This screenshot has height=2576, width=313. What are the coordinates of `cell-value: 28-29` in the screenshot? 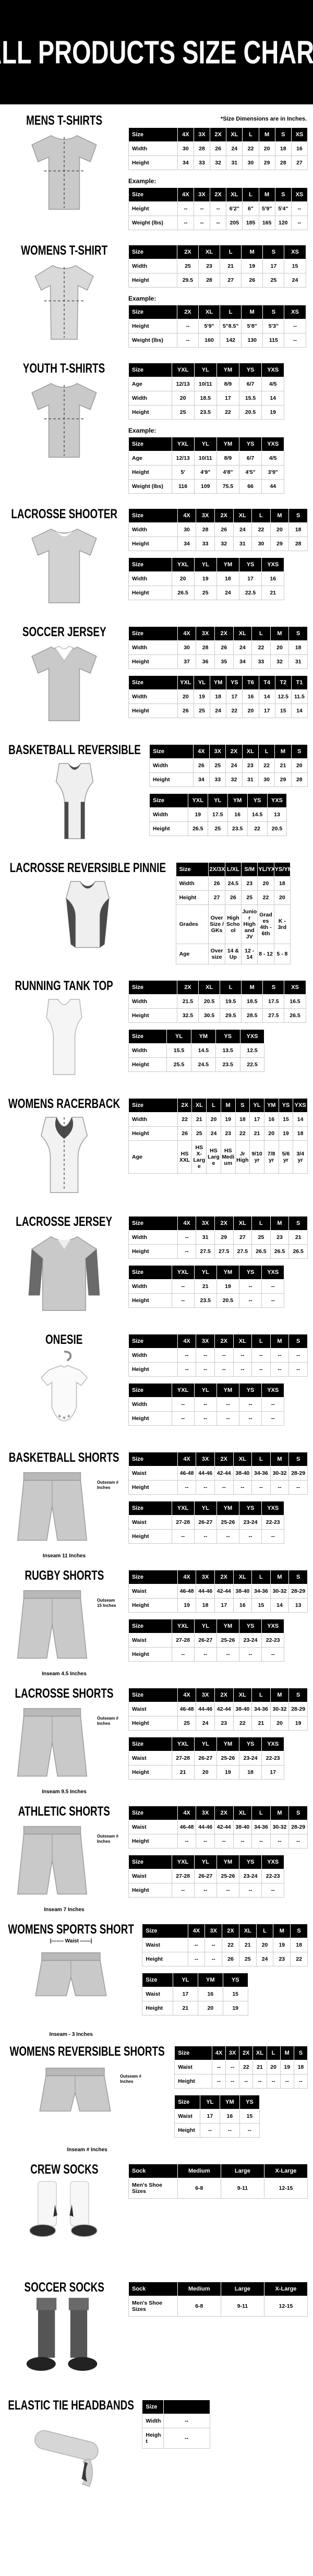 It's located at (298, 1827).